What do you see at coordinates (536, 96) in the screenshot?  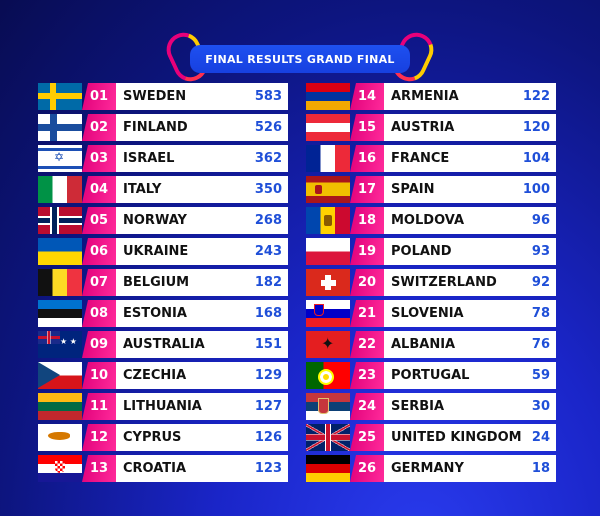 I see `points: 122` at bounding box center [536, 96].